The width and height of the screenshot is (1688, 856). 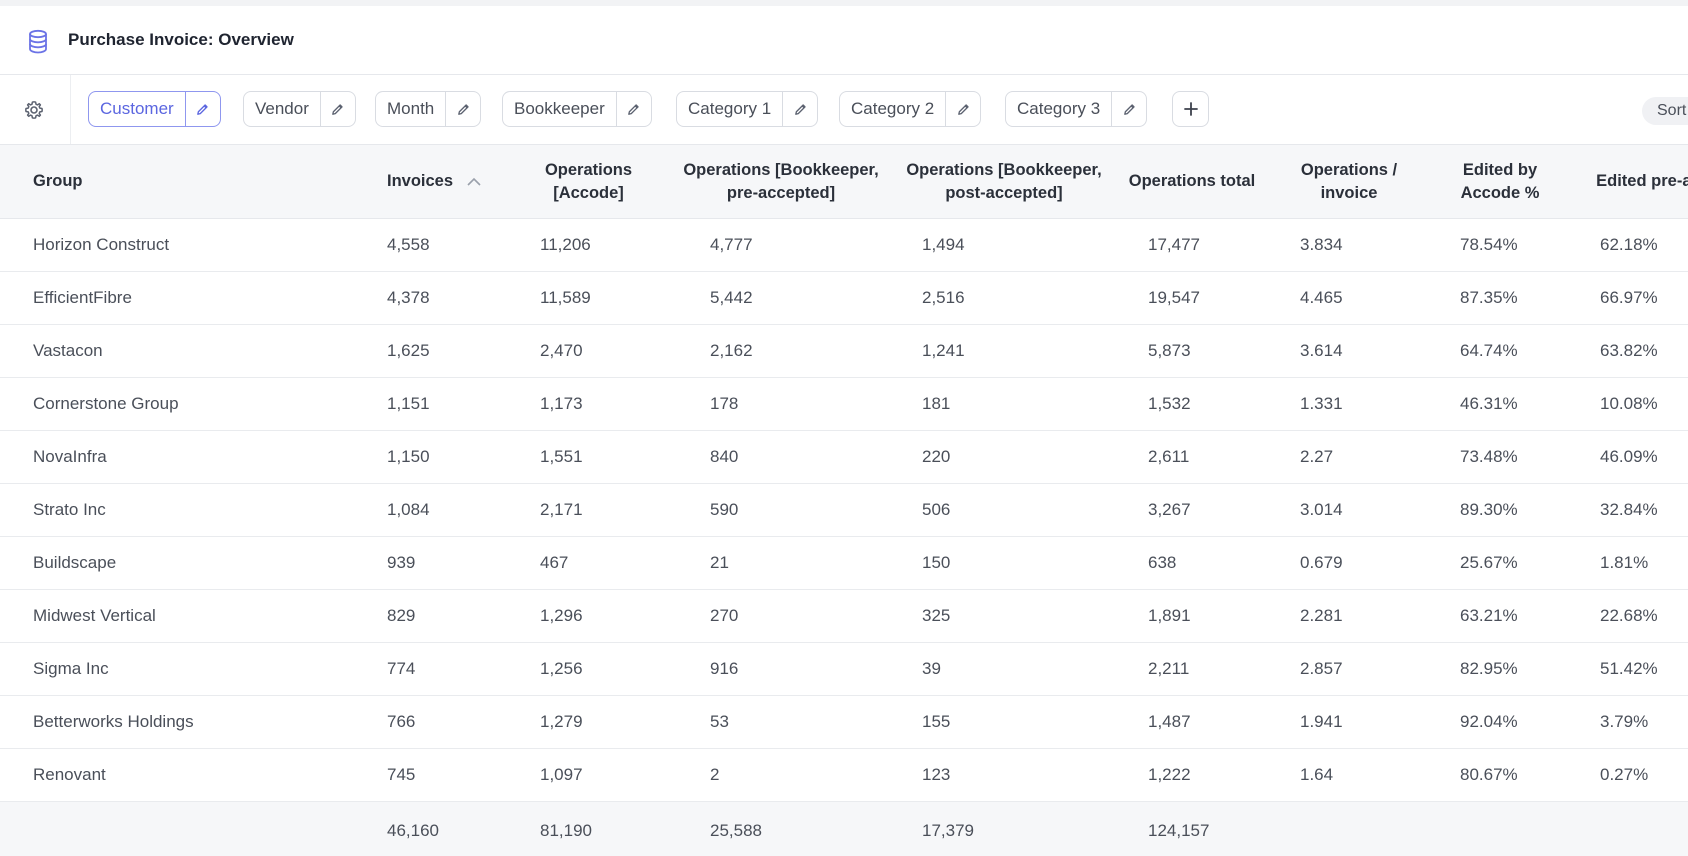 I want to click on operations-pre-accepted-cell: 590, so click(x=781, y=510).